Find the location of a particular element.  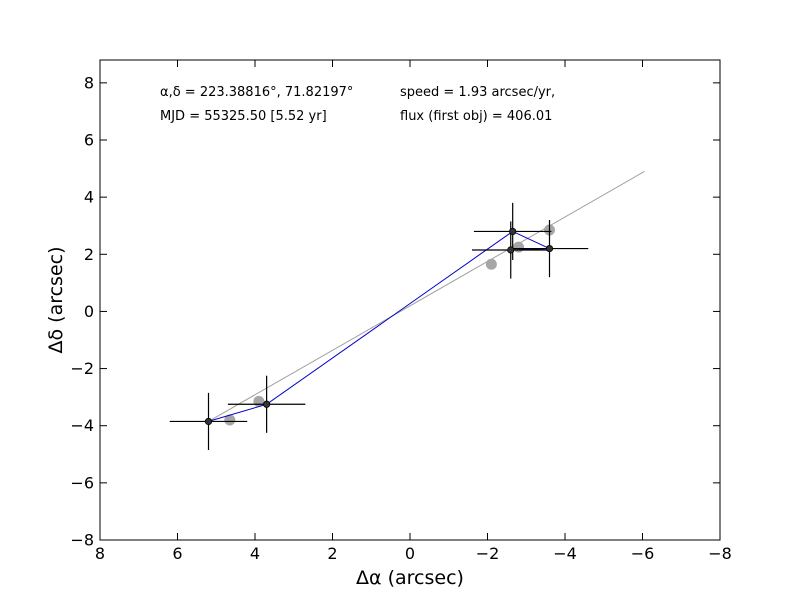

y-tick-label: 8 is located at coordinates (89, 82).